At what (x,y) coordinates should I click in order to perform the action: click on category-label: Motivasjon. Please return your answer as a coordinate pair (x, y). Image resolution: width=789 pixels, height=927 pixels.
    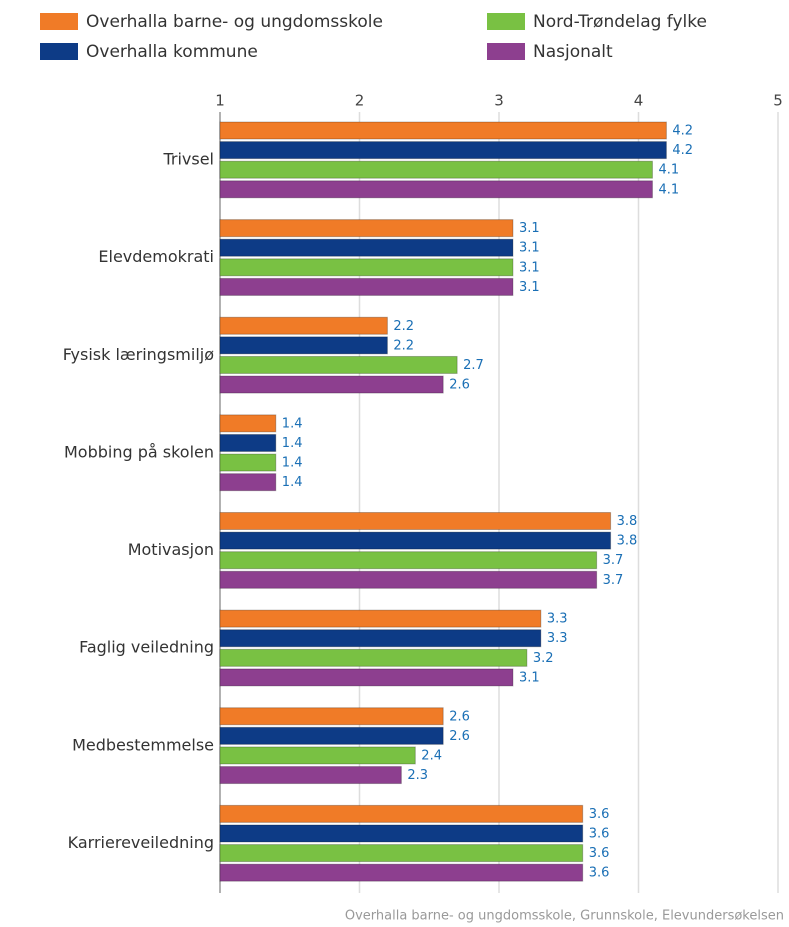
    Looking at the image, I should click on (171, 549).